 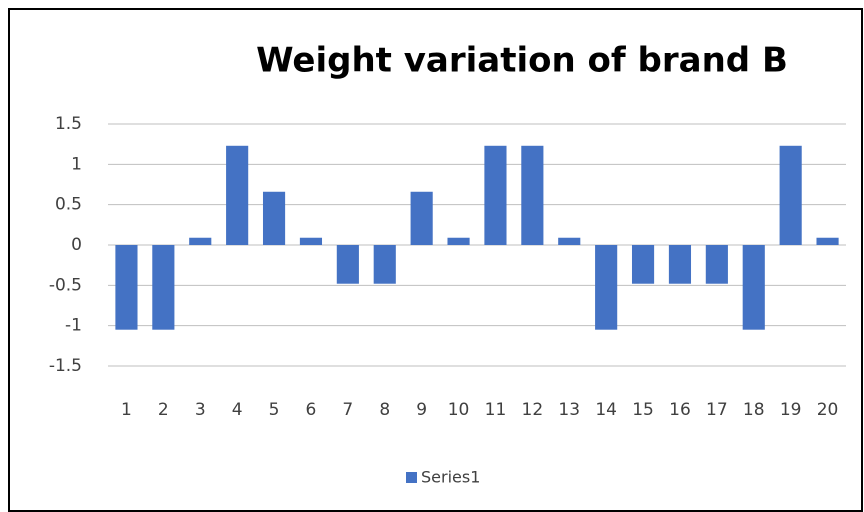 What do you see at coordinates (828, 410) in the screenshot?
I see `x-tick-label: 20` at bounding box center [828, 410].